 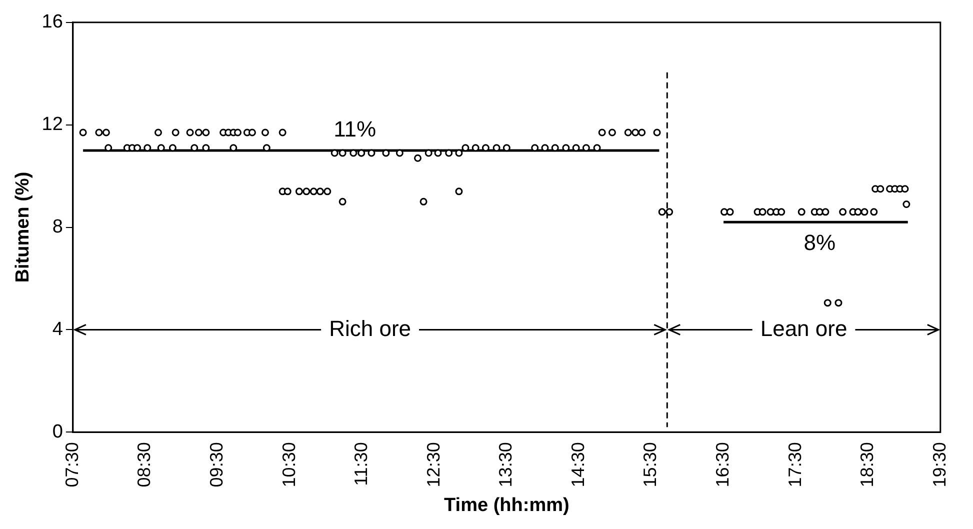 I want to click on x-tick-label: 18:30, so click(x=867, y=465).